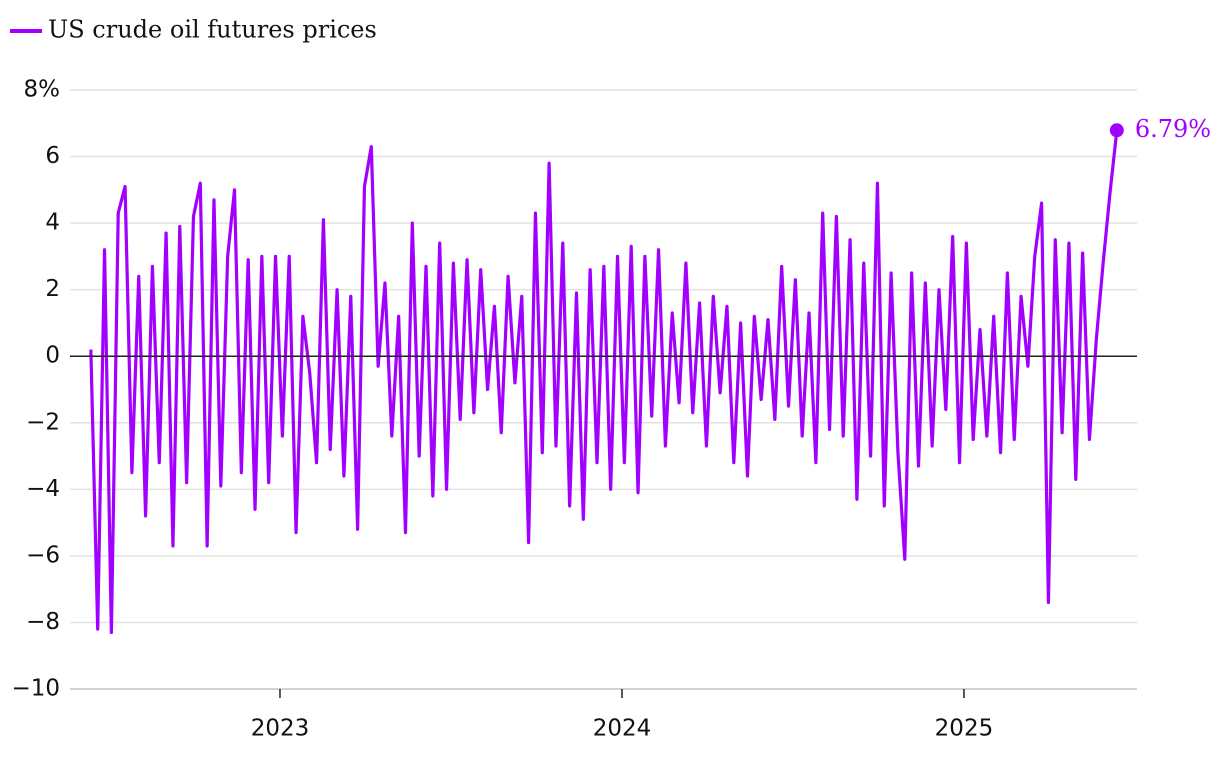  I want to click on y-tick-label: 4, so click(52, 223).